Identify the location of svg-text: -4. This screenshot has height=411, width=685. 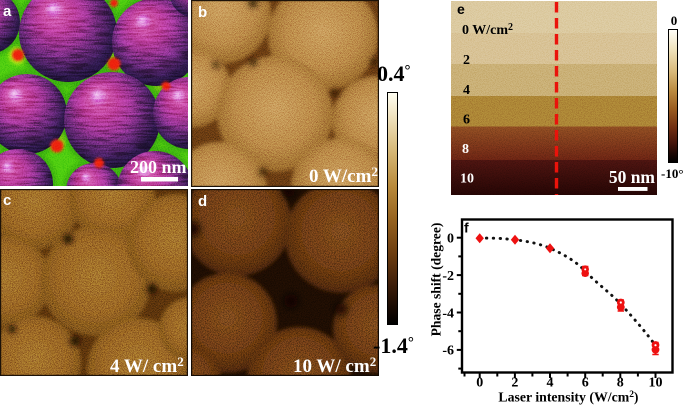
(448, 313).